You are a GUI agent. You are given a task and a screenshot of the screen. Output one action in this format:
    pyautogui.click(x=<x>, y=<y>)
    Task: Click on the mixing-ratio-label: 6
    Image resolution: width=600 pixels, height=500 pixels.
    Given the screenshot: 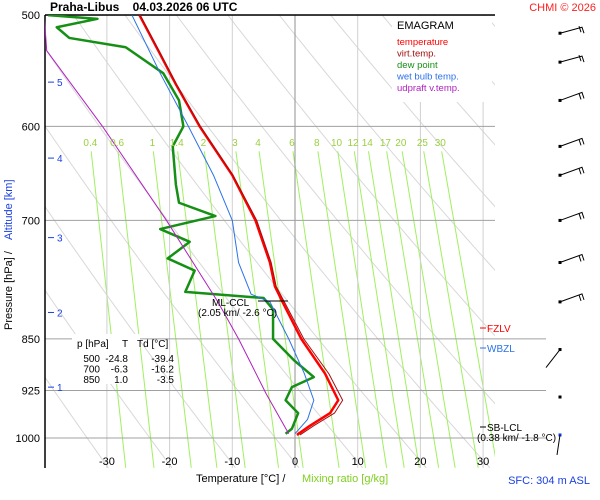 What is the action you would take?
    pyautogui.click(x=292, y=143)
    